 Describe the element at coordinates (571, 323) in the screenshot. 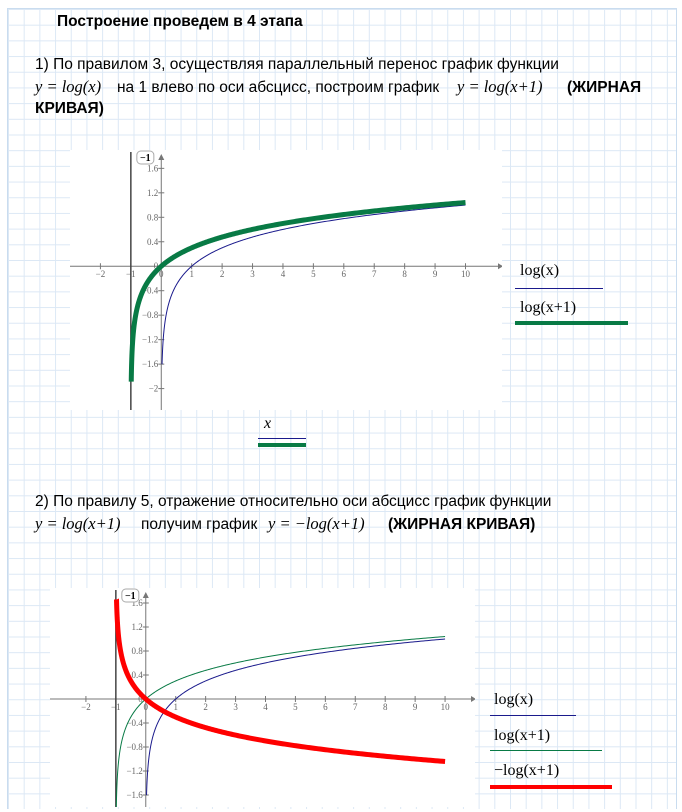

I see `legend-1-log-x1-line` at that location.